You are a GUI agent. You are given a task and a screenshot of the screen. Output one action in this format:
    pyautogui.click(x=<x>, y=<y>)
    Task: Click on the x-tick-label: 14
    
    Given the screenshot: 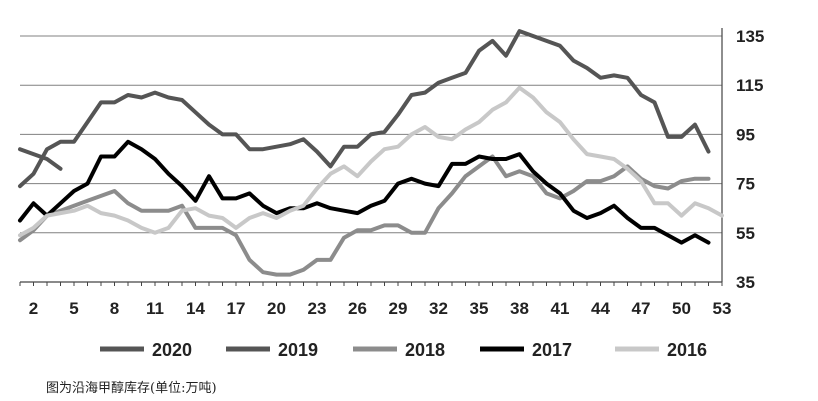 What is the action you would take?
    pyautogui.click(x=195, y=308)
    